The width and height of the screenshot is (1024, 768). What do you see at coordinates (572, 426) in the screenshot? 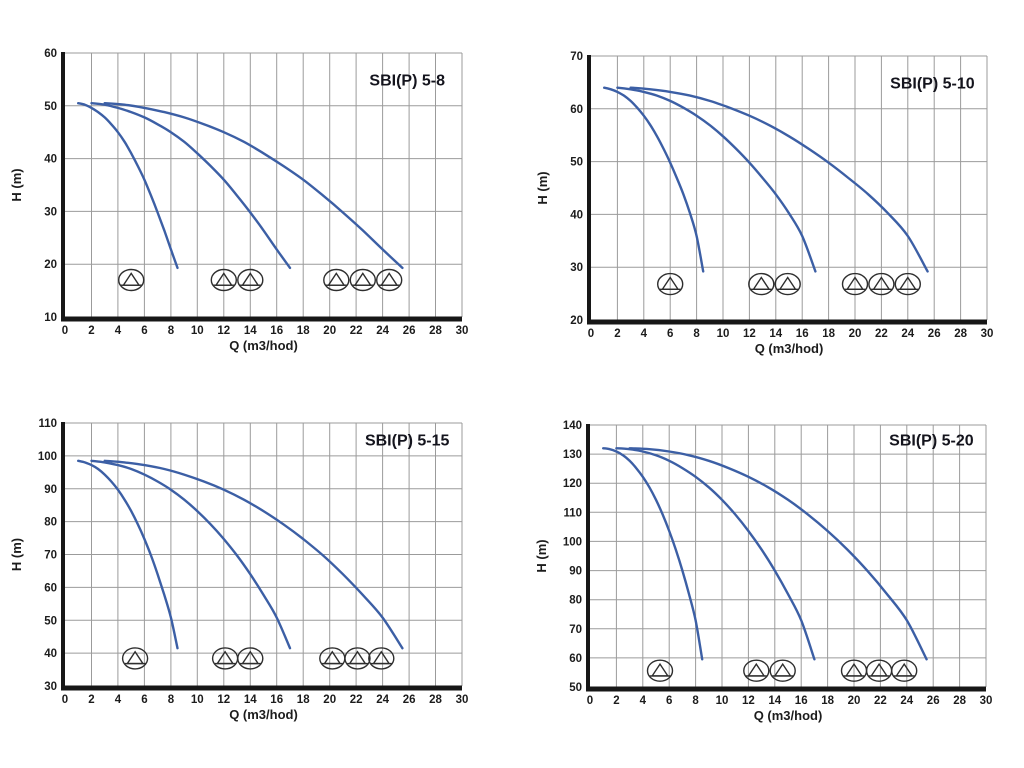
I see `y-tick-label: 140` at bounding box center [572, 426].